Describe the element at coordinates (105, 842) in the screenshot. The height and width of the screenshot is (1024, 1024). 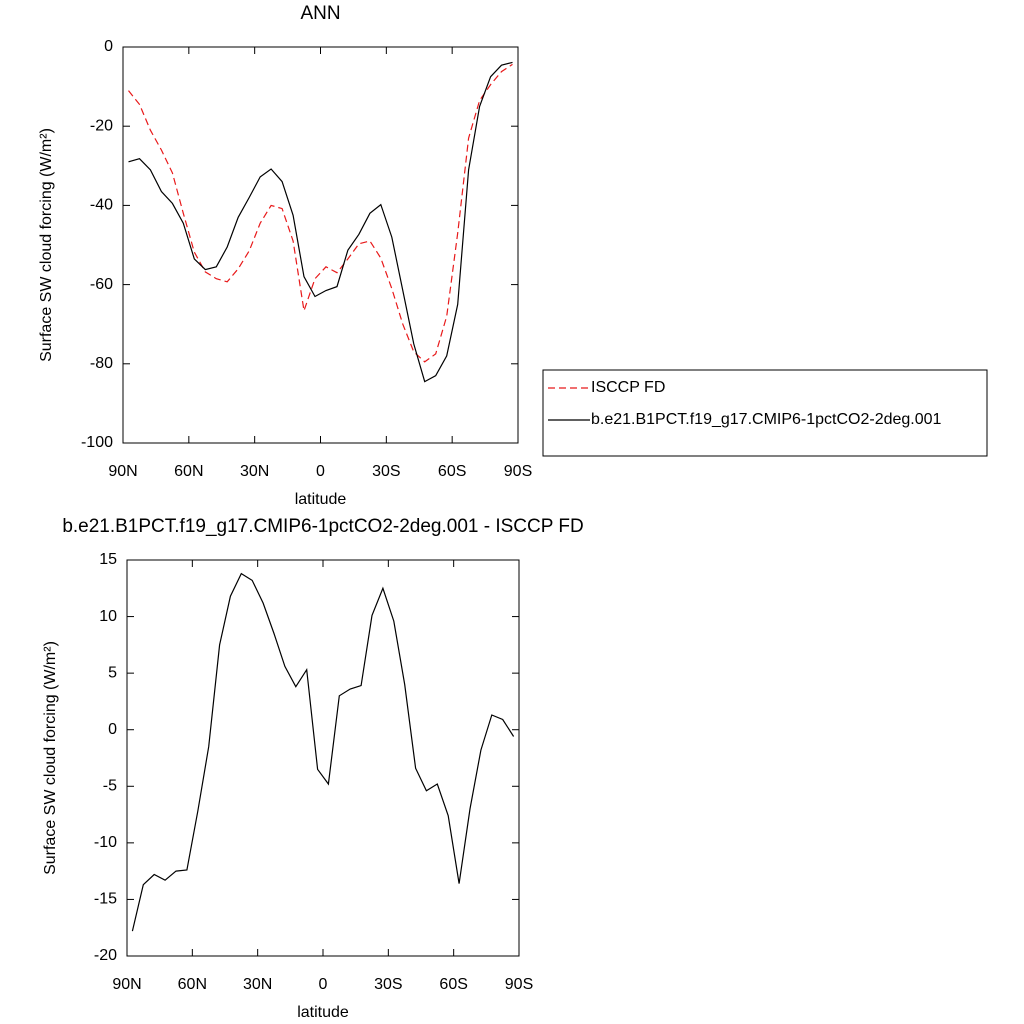
I see `y-tick-label: -10` at that location.